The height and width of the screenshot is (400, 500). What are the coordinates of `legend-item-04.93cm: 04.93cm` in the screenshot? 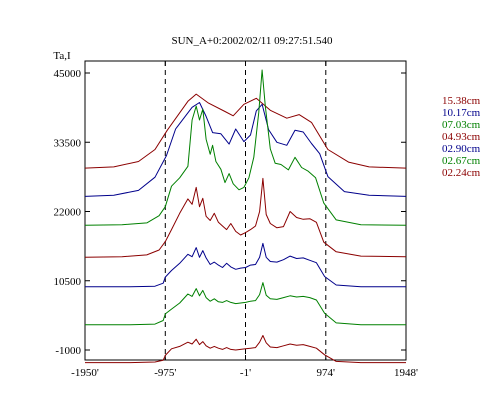 It's located at (461, 137).